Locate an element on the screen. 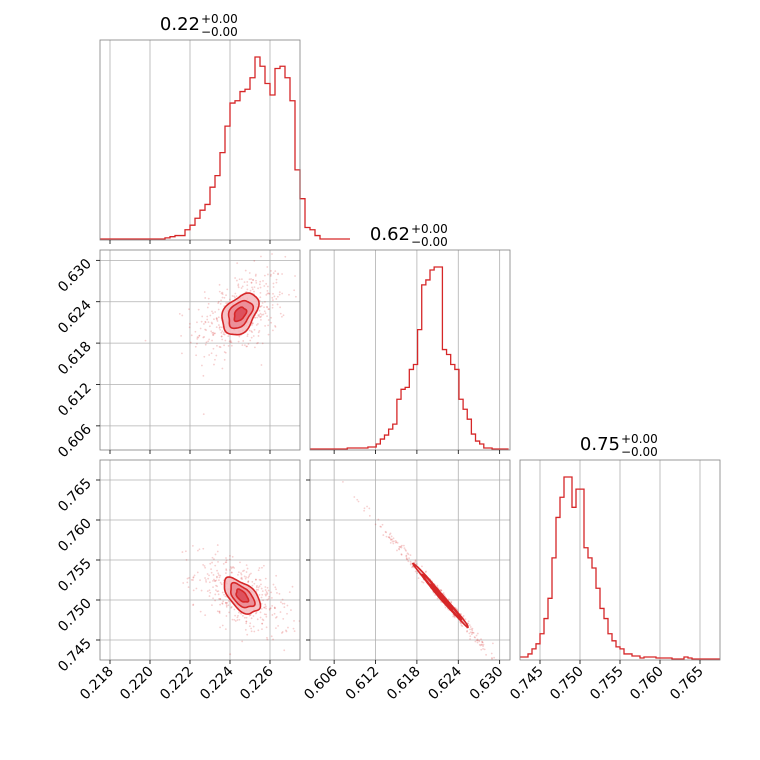 The image size is (760, 760). xtick-label-param-1-0: 0.606 is located at coordinates (321, 683).